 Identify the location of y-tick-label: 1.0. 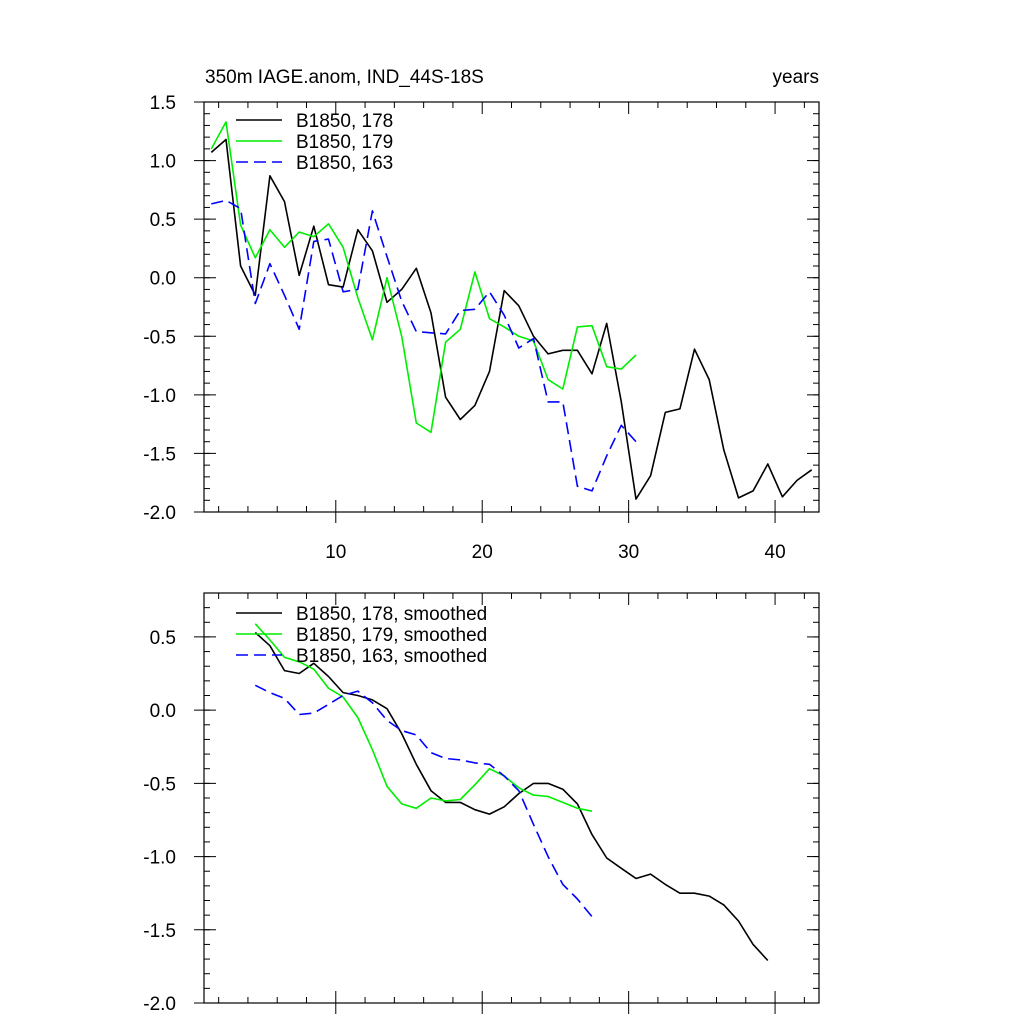
(163, 162).